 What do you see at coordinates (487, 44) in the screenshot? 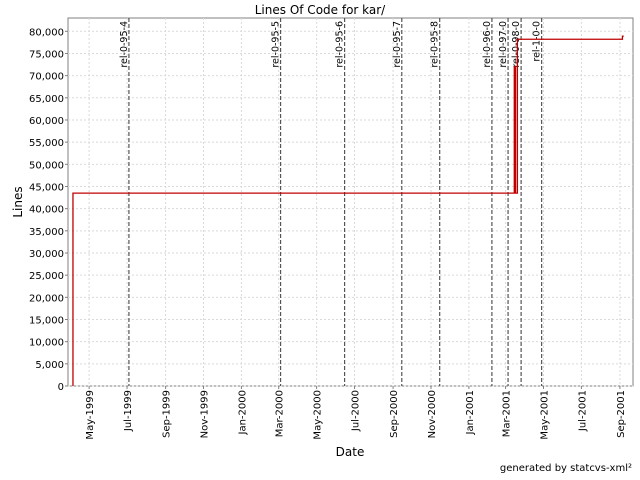
I see `release-marker-label: rel-0-96-0` at bounding box center [487, 44].